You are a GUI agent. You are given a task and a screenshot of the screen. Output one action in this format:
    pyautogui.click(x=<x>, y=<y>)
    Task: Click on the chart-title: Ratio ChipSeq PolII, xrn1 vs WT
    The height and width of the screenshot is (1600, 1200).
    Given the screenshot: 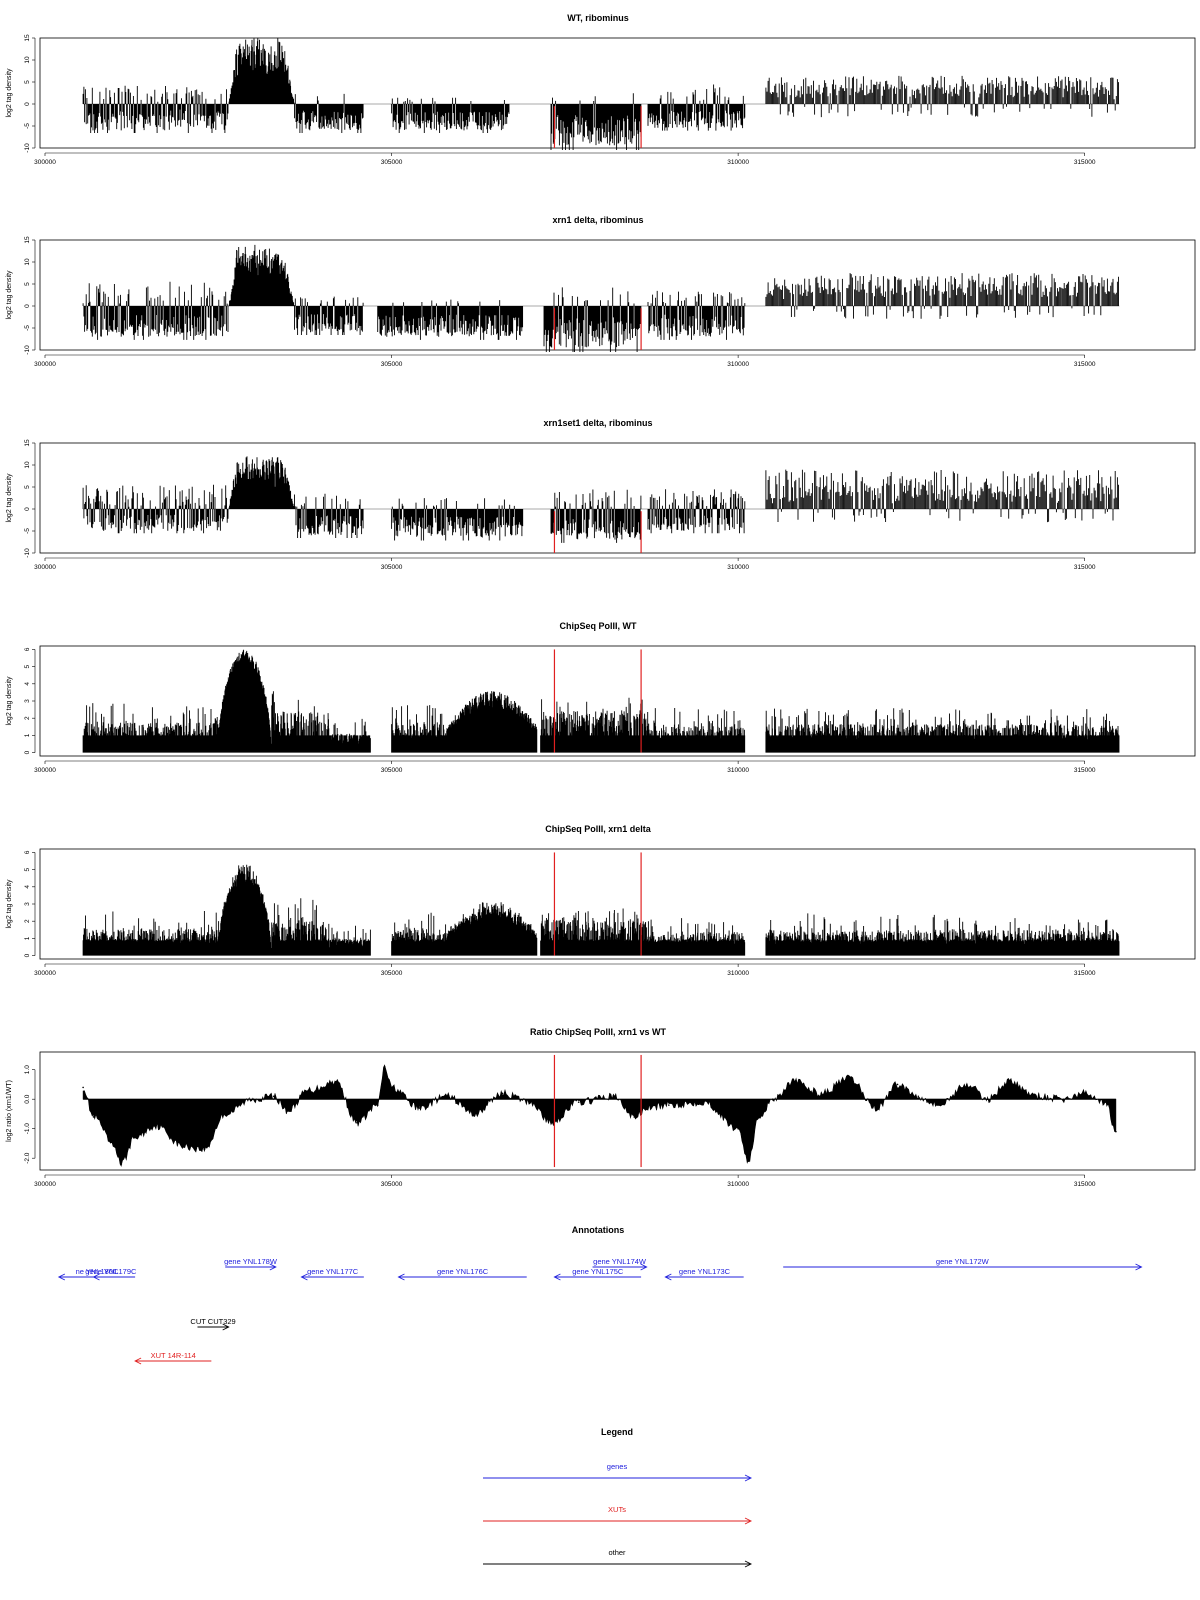 What is the action you would take?
    pyautogui.click(x=598, y=1032)
    